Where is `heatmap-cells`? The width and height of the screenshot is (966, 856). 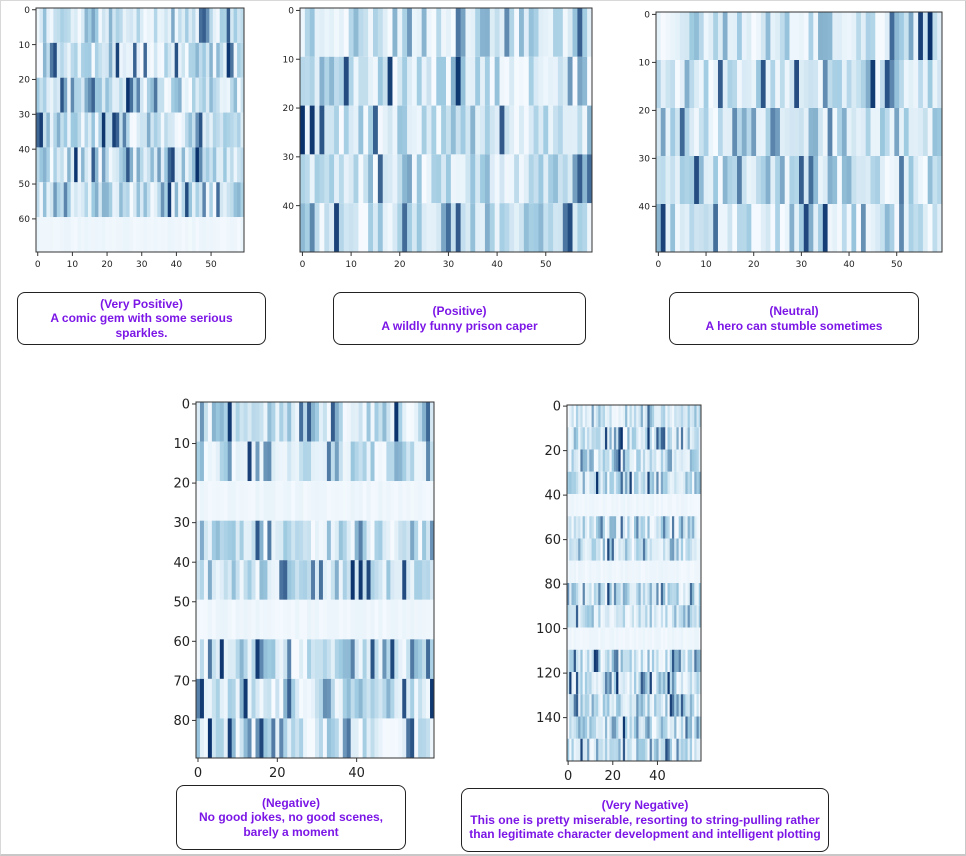
heatmap-cells is located at coordinates (140, 130).